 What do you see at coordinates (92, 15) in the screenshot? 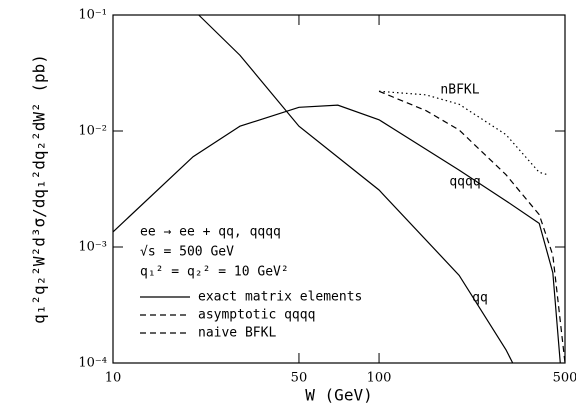
I see `y-tick-label: 10⁻¹` at bounding box center [92, 15].